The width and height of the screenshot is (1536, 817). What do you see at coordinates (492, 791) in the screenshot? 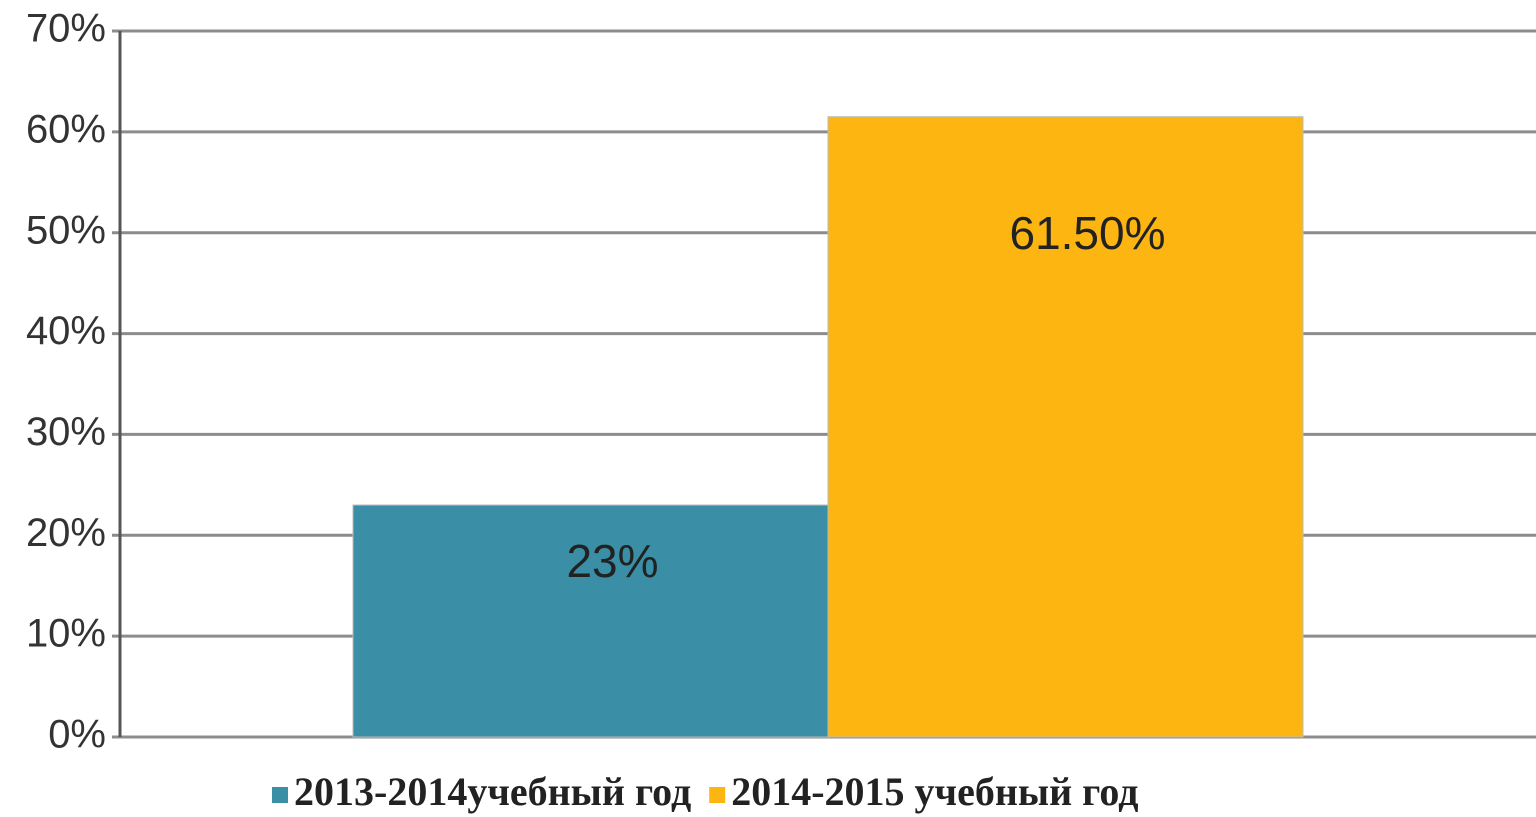
I see `legend-label: 2013-2014учебный год` at bounding box center [492, 791].